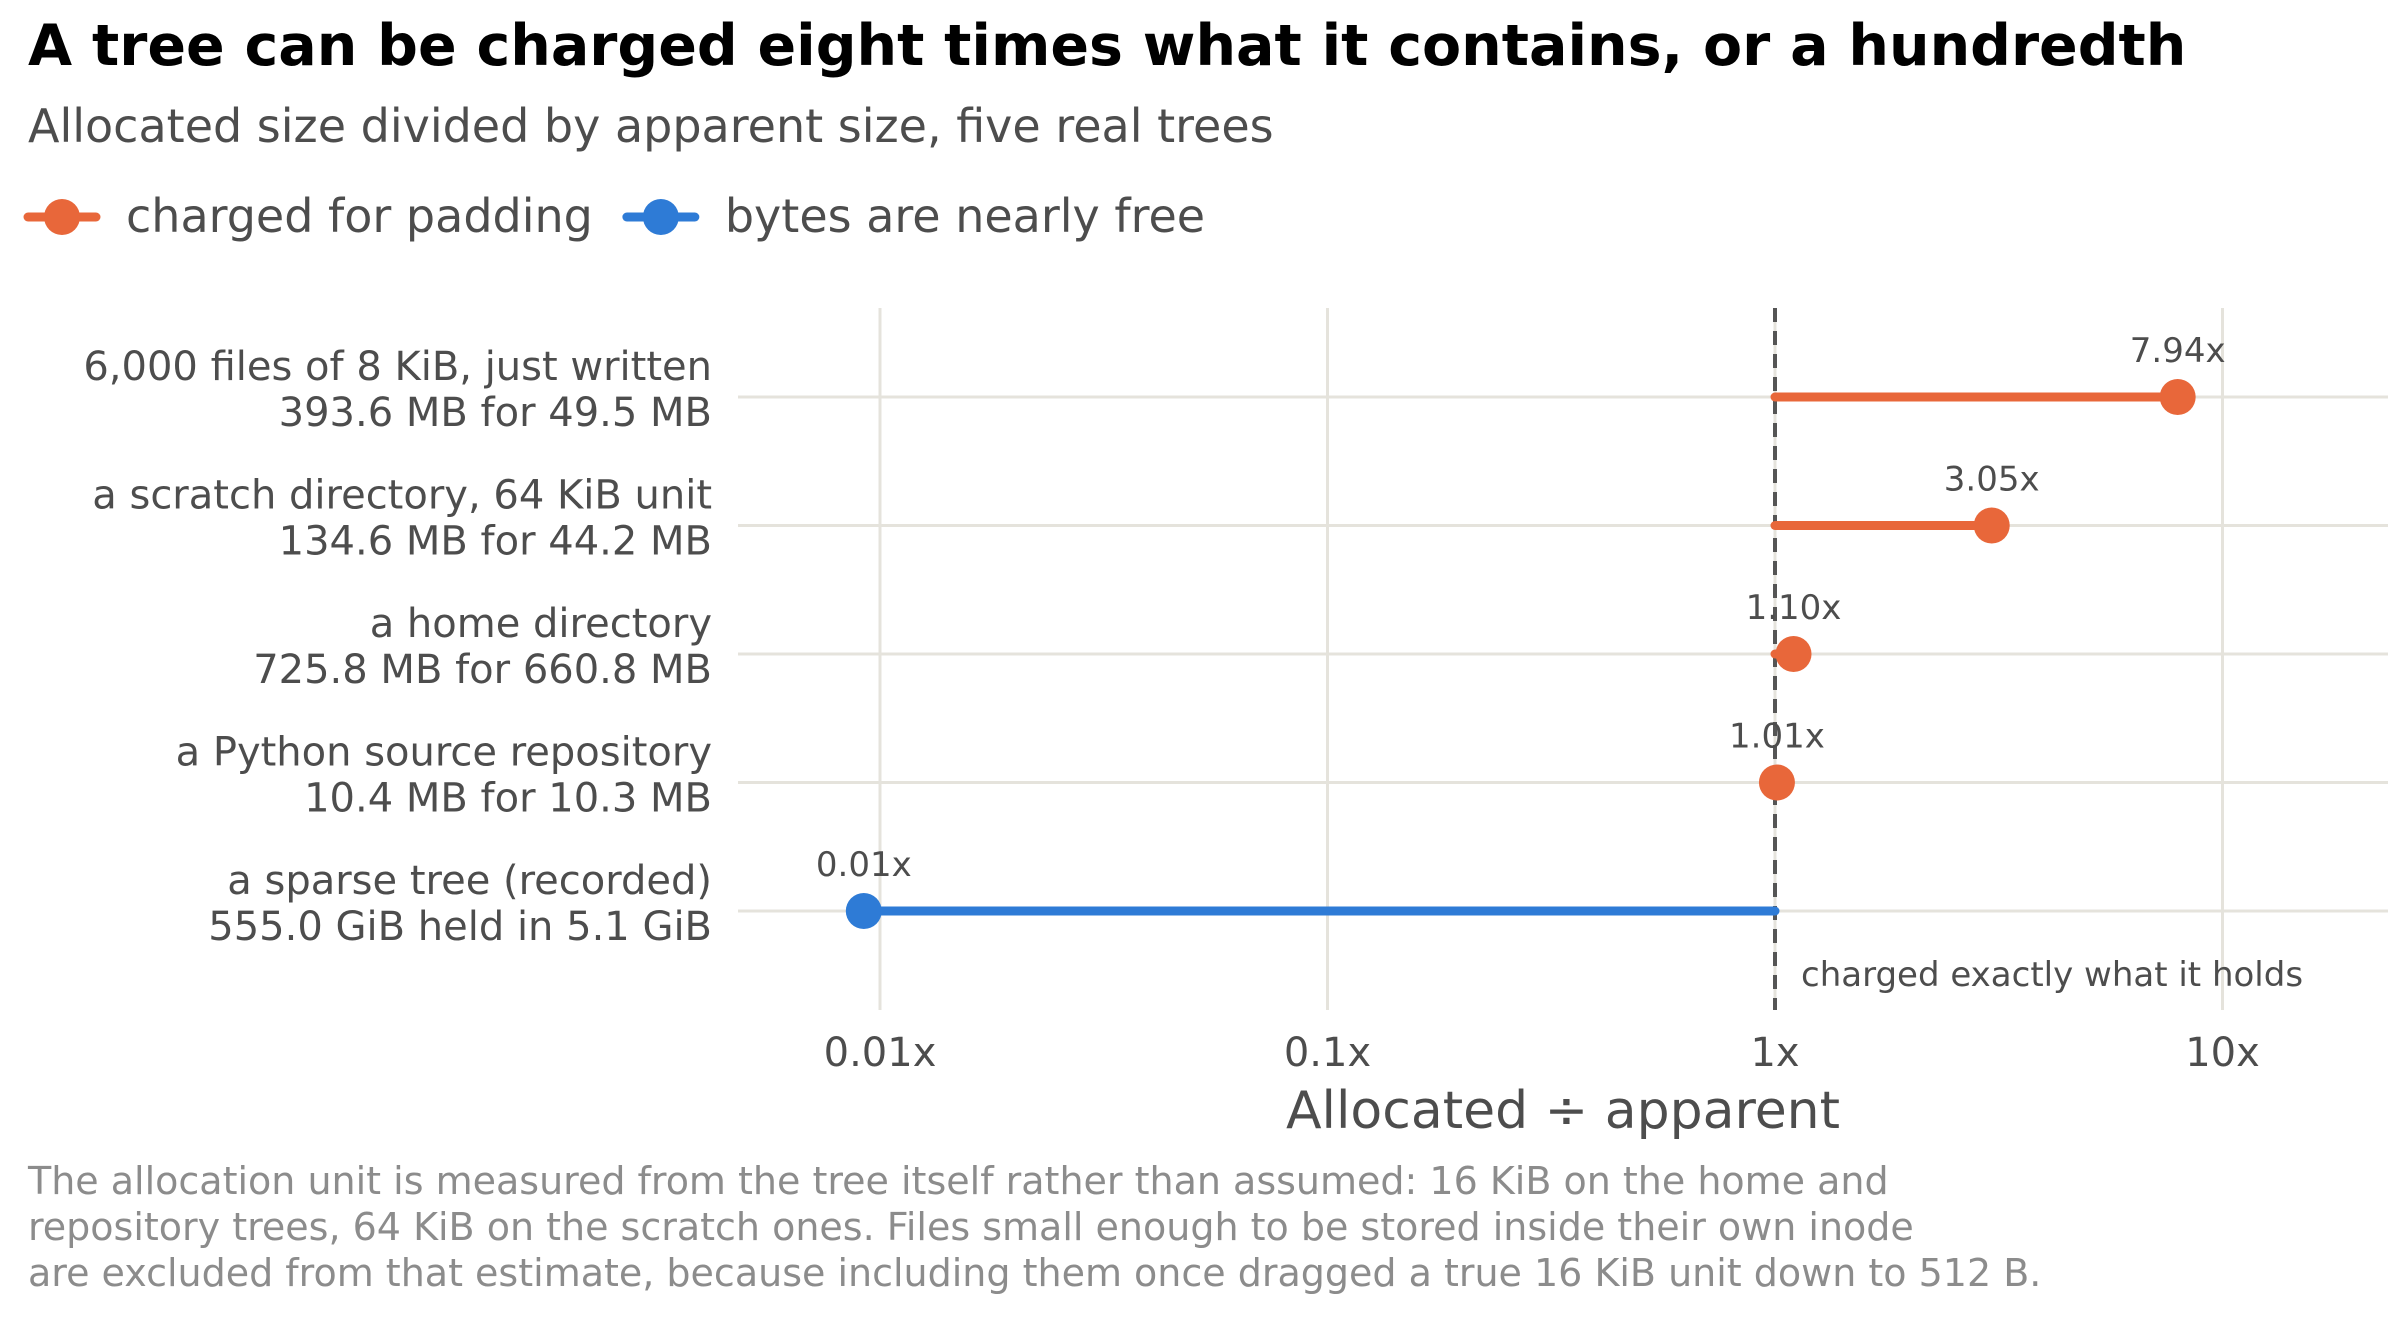 The image size is (2400, 1320). I want to click on category-label: a sparse tree (recorded), so click(469, 881).